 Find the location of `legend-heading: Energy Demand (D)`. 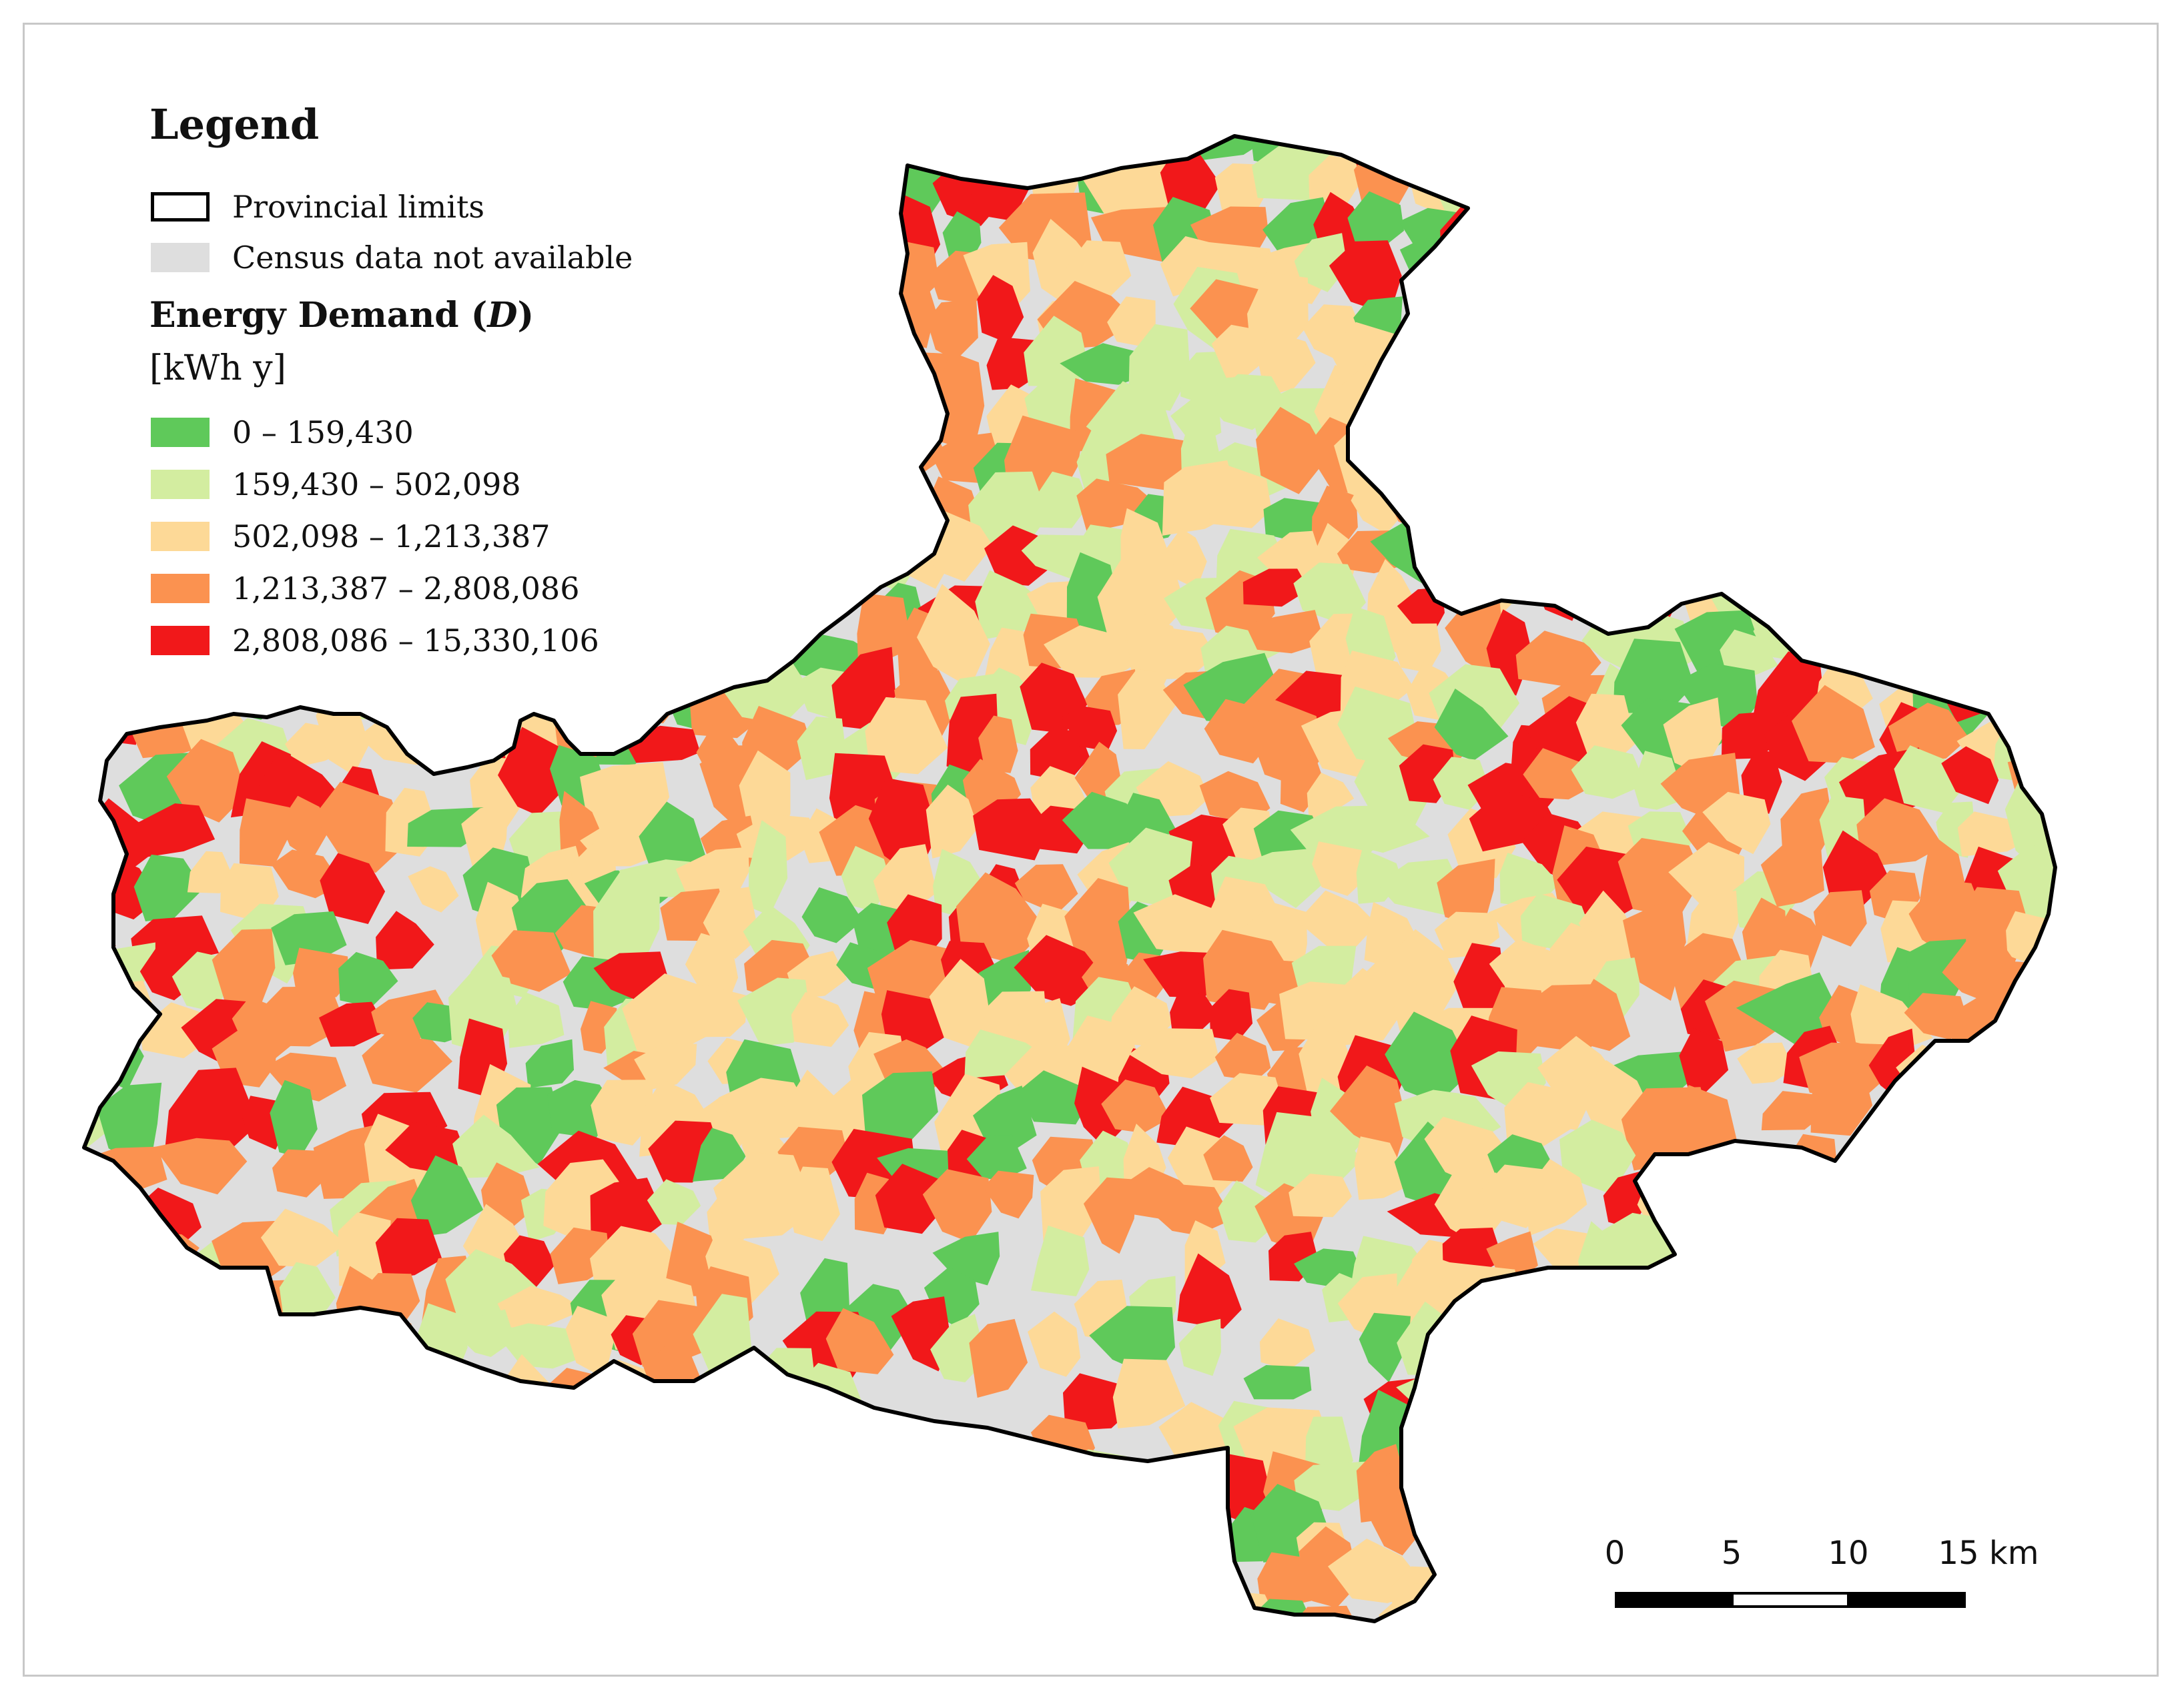

legend-heading: Energy Demand (D) is located at coordinates (341, 315).